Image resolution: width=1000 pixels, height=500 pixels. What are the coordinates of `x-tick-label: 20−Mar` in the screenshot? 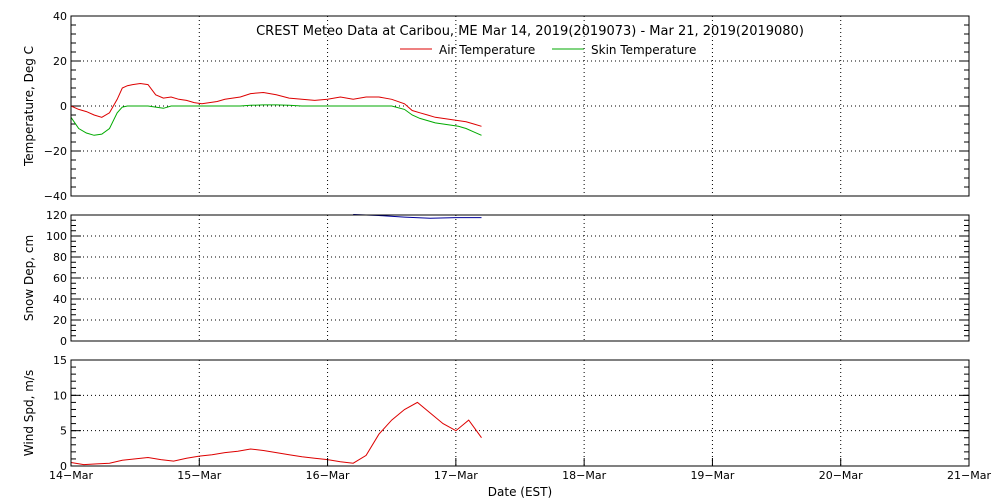 It's located at (841, 475).